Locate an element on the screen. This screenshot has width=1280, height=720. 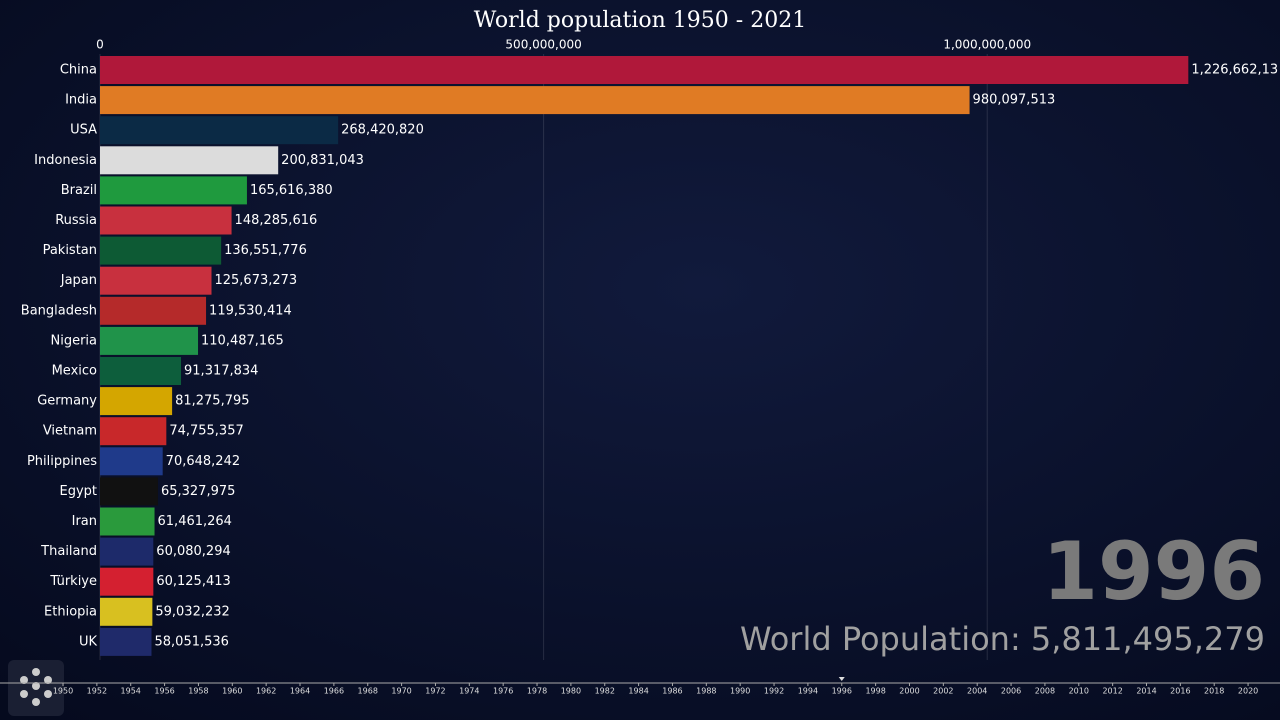
timeline-label: 1952 is located at coordinates (97, 691).